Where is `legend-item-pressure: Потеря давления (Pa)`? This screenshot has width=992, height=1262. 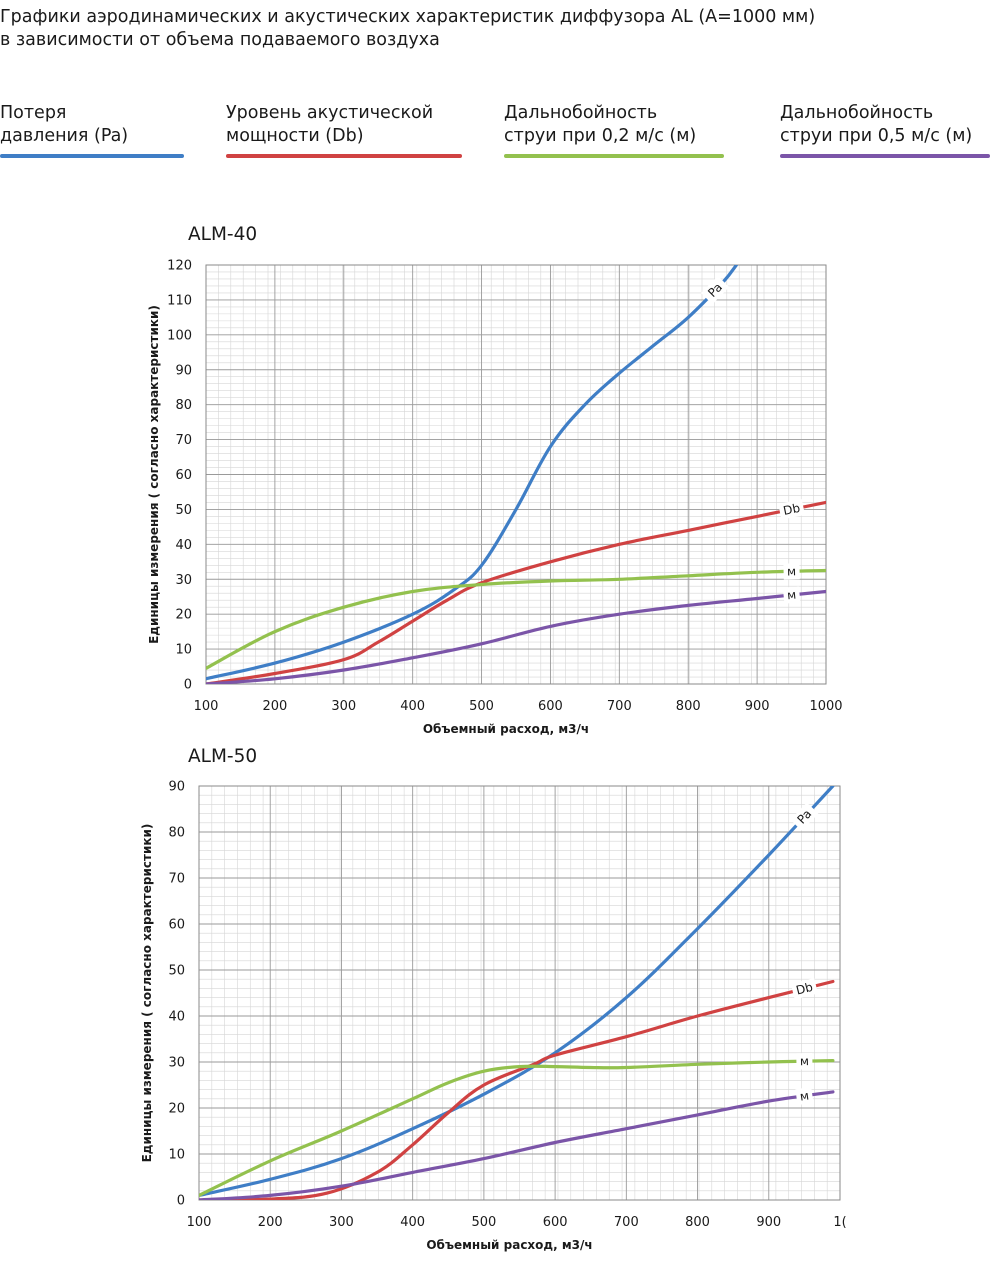
legend-item-pressure: Потеря давления (Pa) is located at coordinates (92, 130).